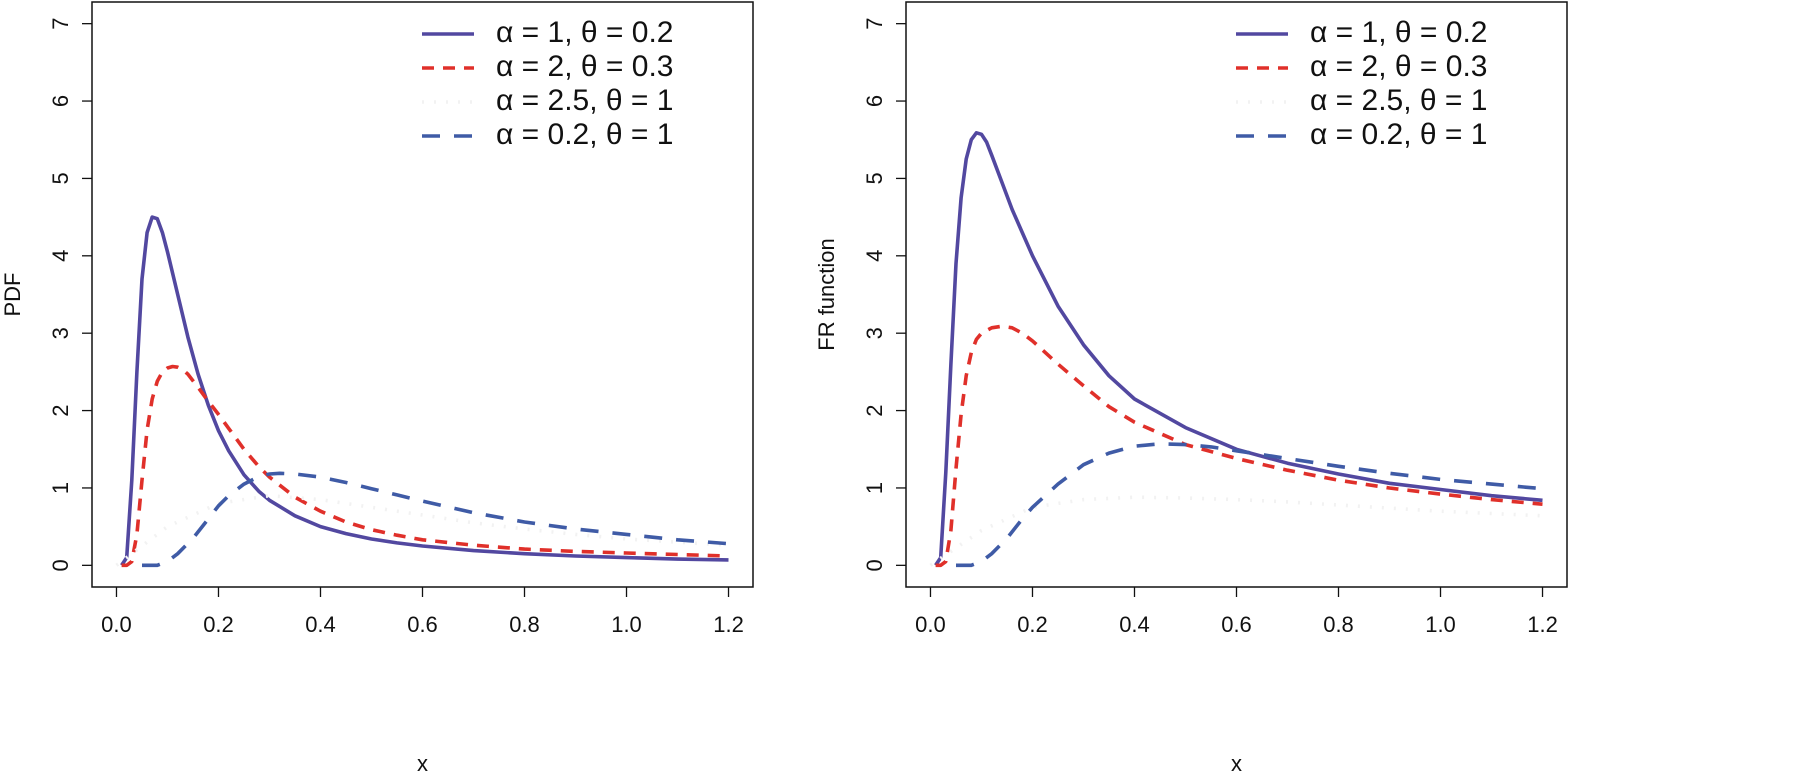 The height and width of the screenshot is (782, 1801). What do you see at coordinates (826, 294) in the screenshot?
I see `y-axis-label: FR function` at bounding box center [826, 294].